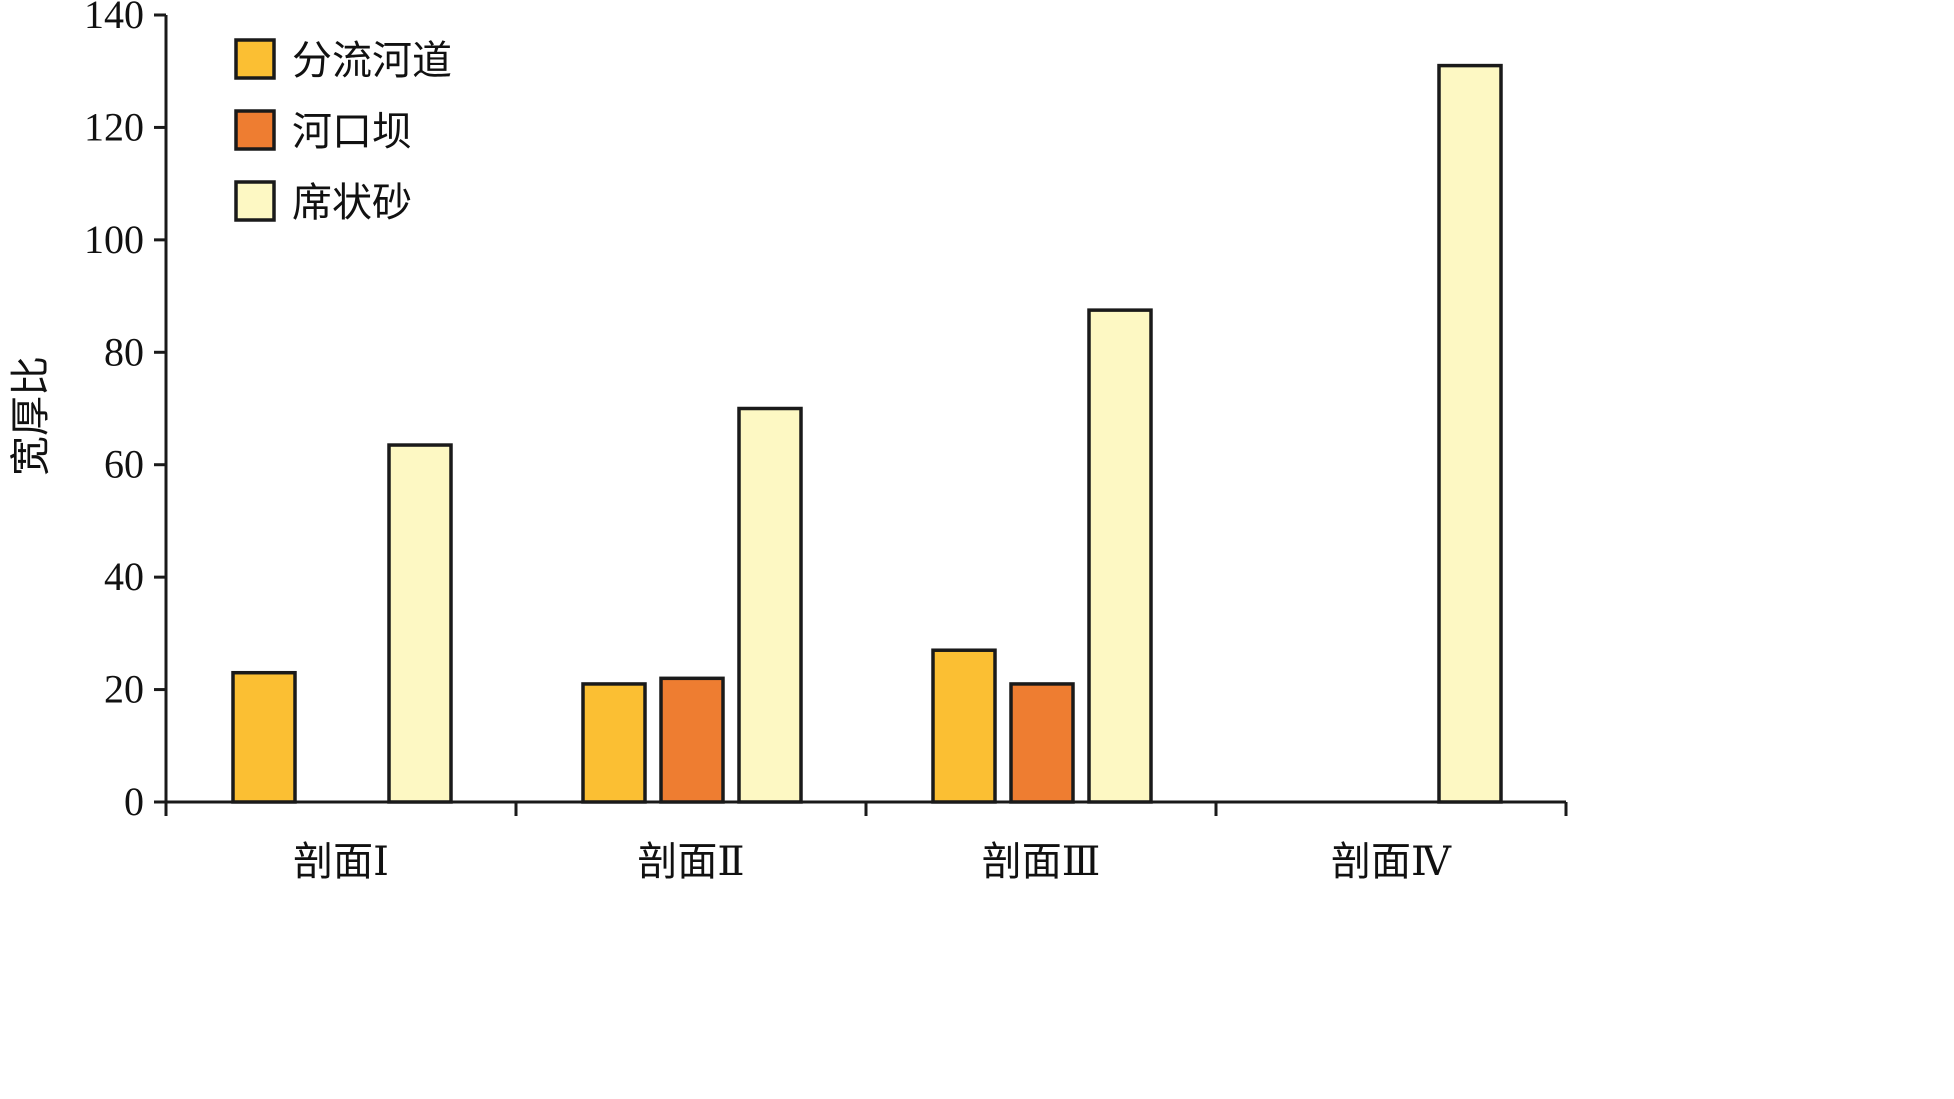 This screenshot has width=1954, height=1099. What do you see at coordinates (124, 351) in the screenshot?
I see `y-tick-label: 80` at bounding box center [124, 351].